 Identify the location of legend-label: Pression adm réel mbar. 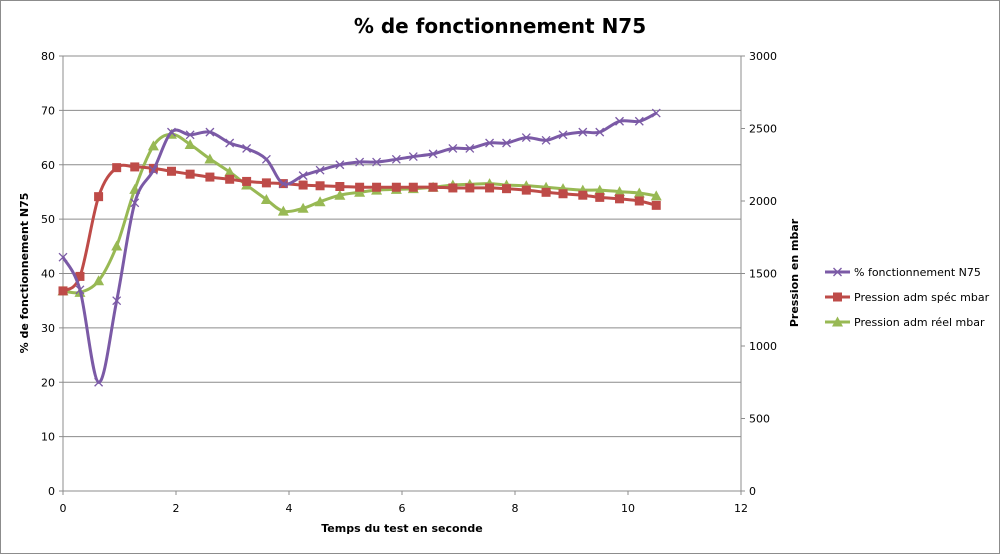
(919, 322).